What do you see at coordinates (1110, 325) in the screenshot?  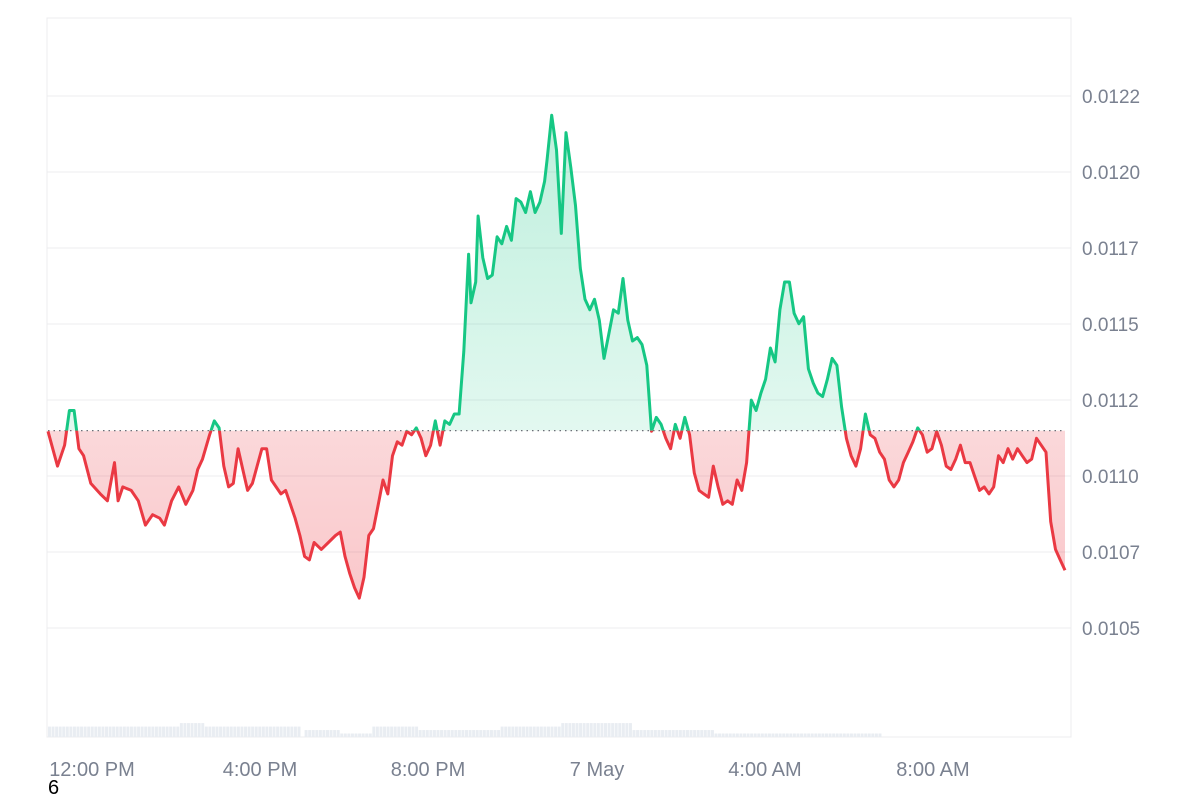 I see `y-tick-label: 0.0115` at bounding box center [1110, 325].